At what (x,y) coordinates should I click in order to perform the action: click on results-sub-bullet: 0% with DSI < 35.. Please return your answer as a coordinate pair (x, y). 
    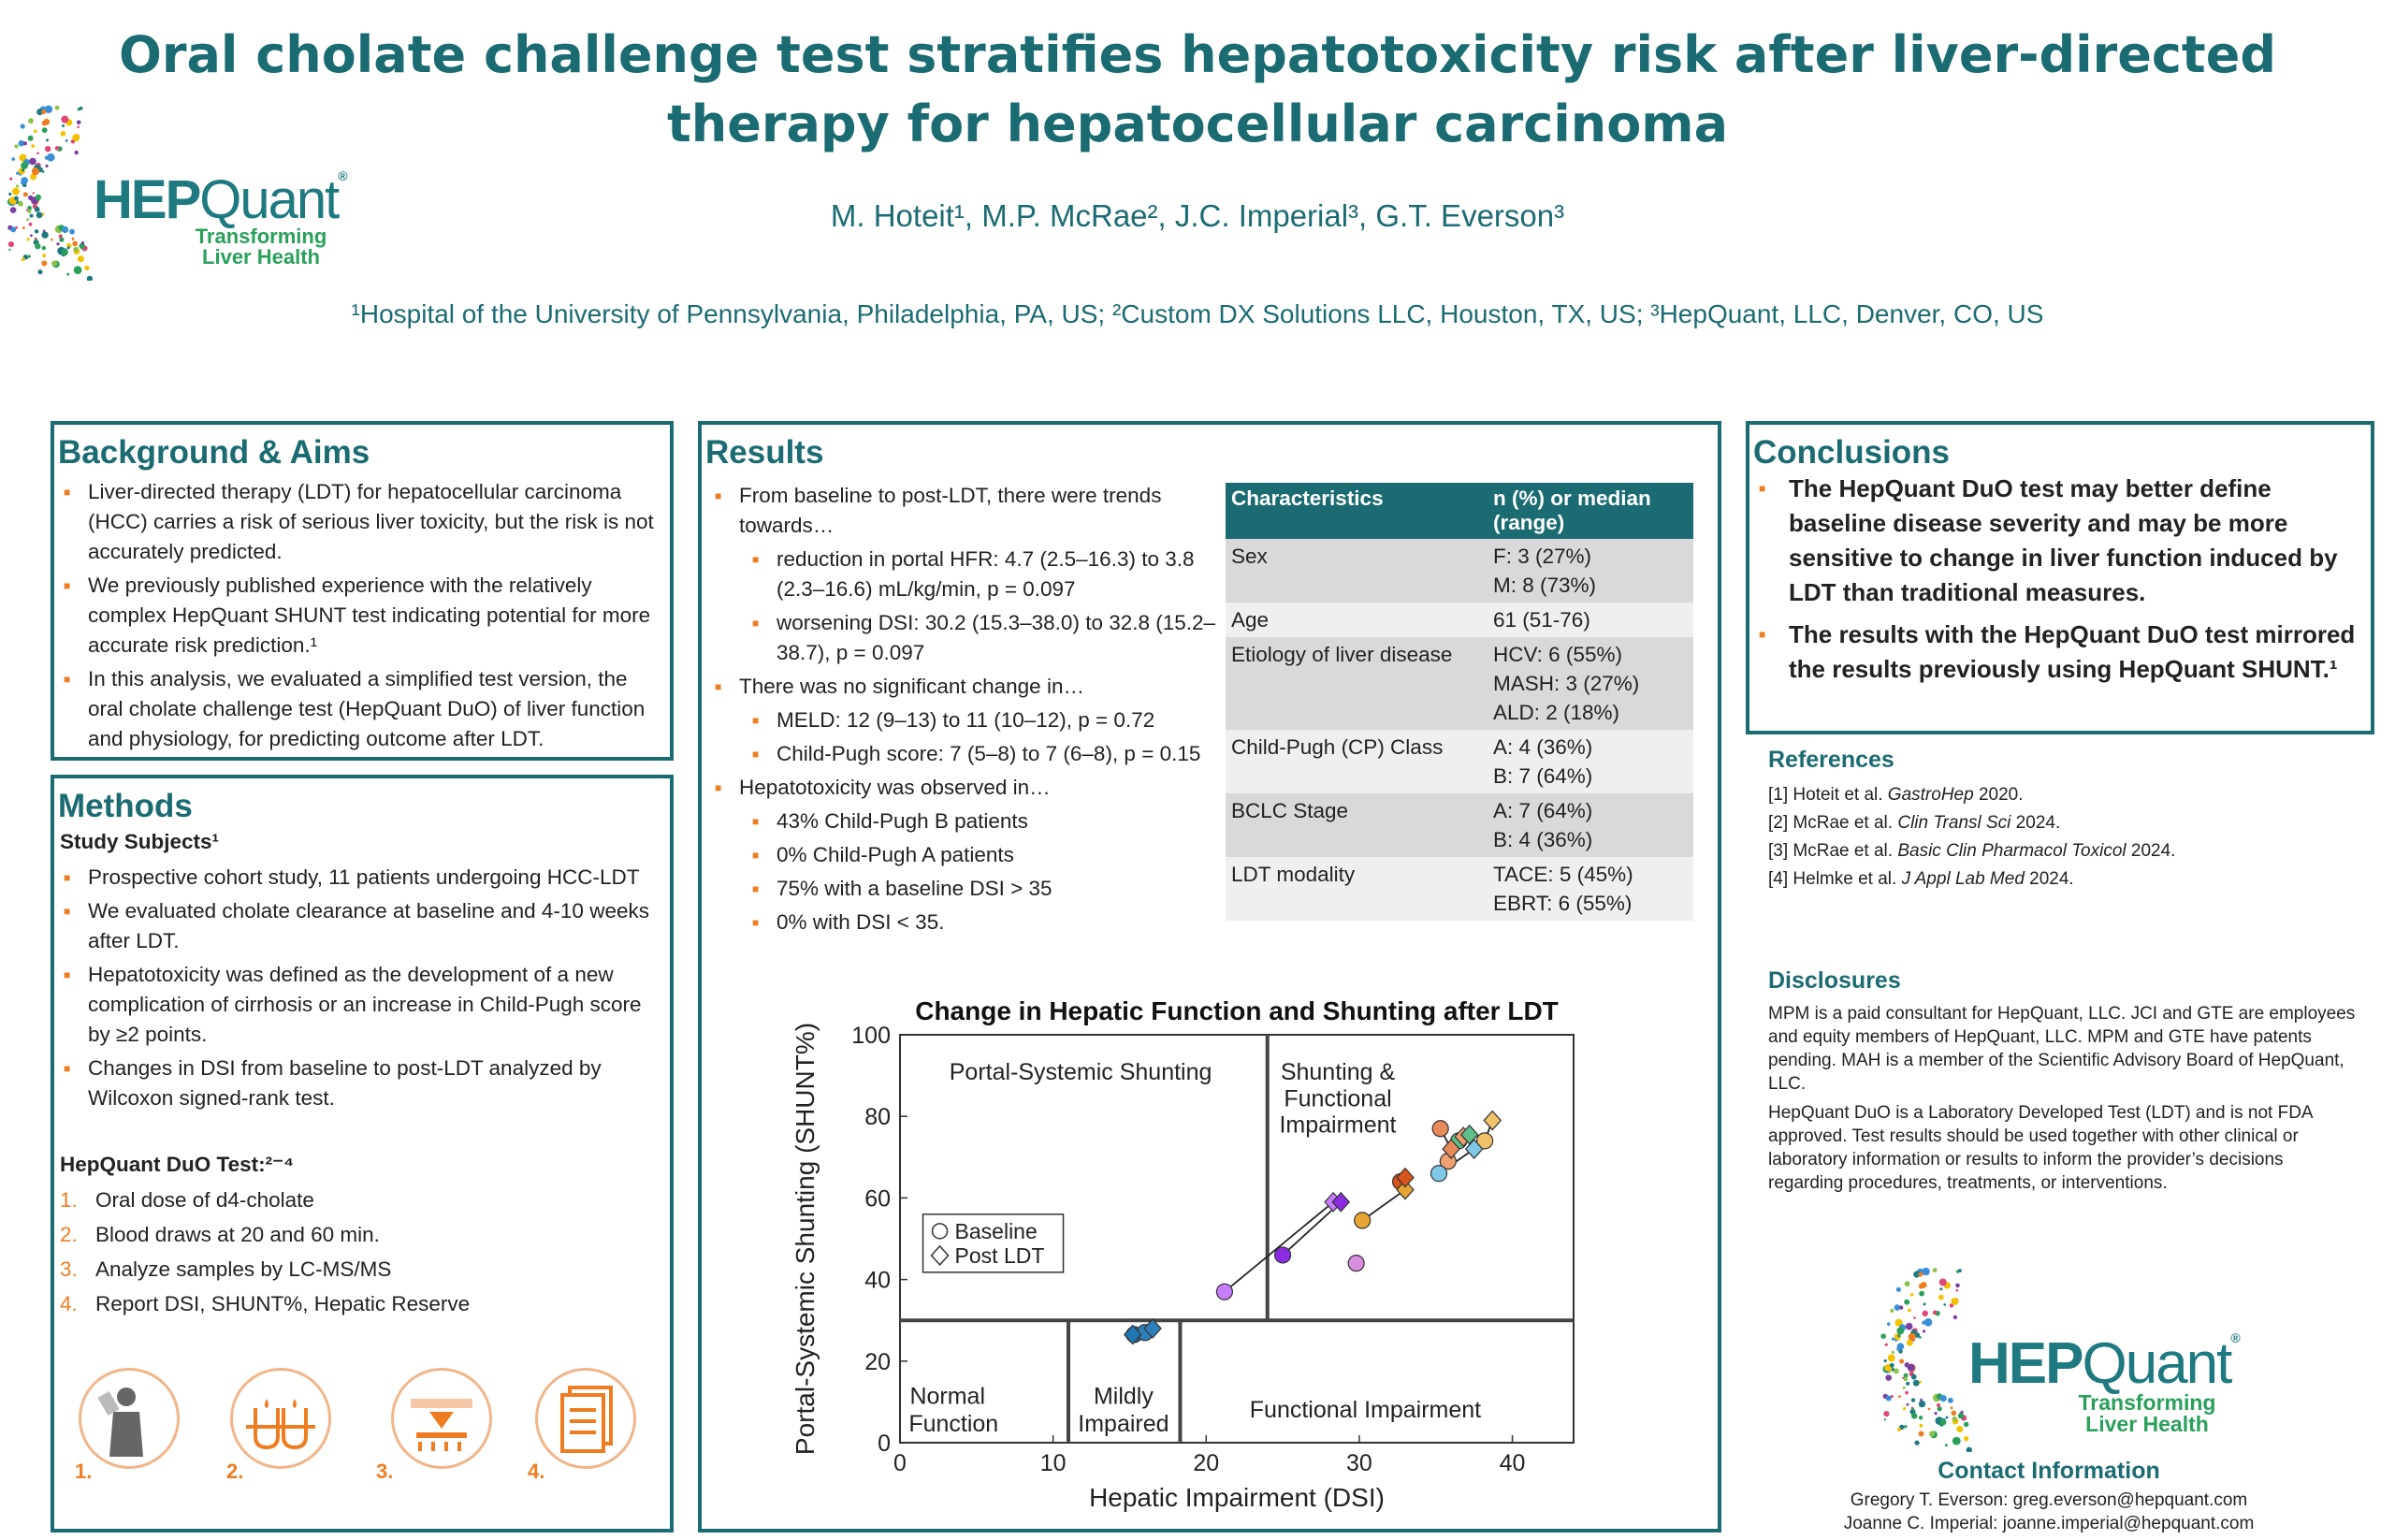
    Looking at the image, I should click on (963, 923).